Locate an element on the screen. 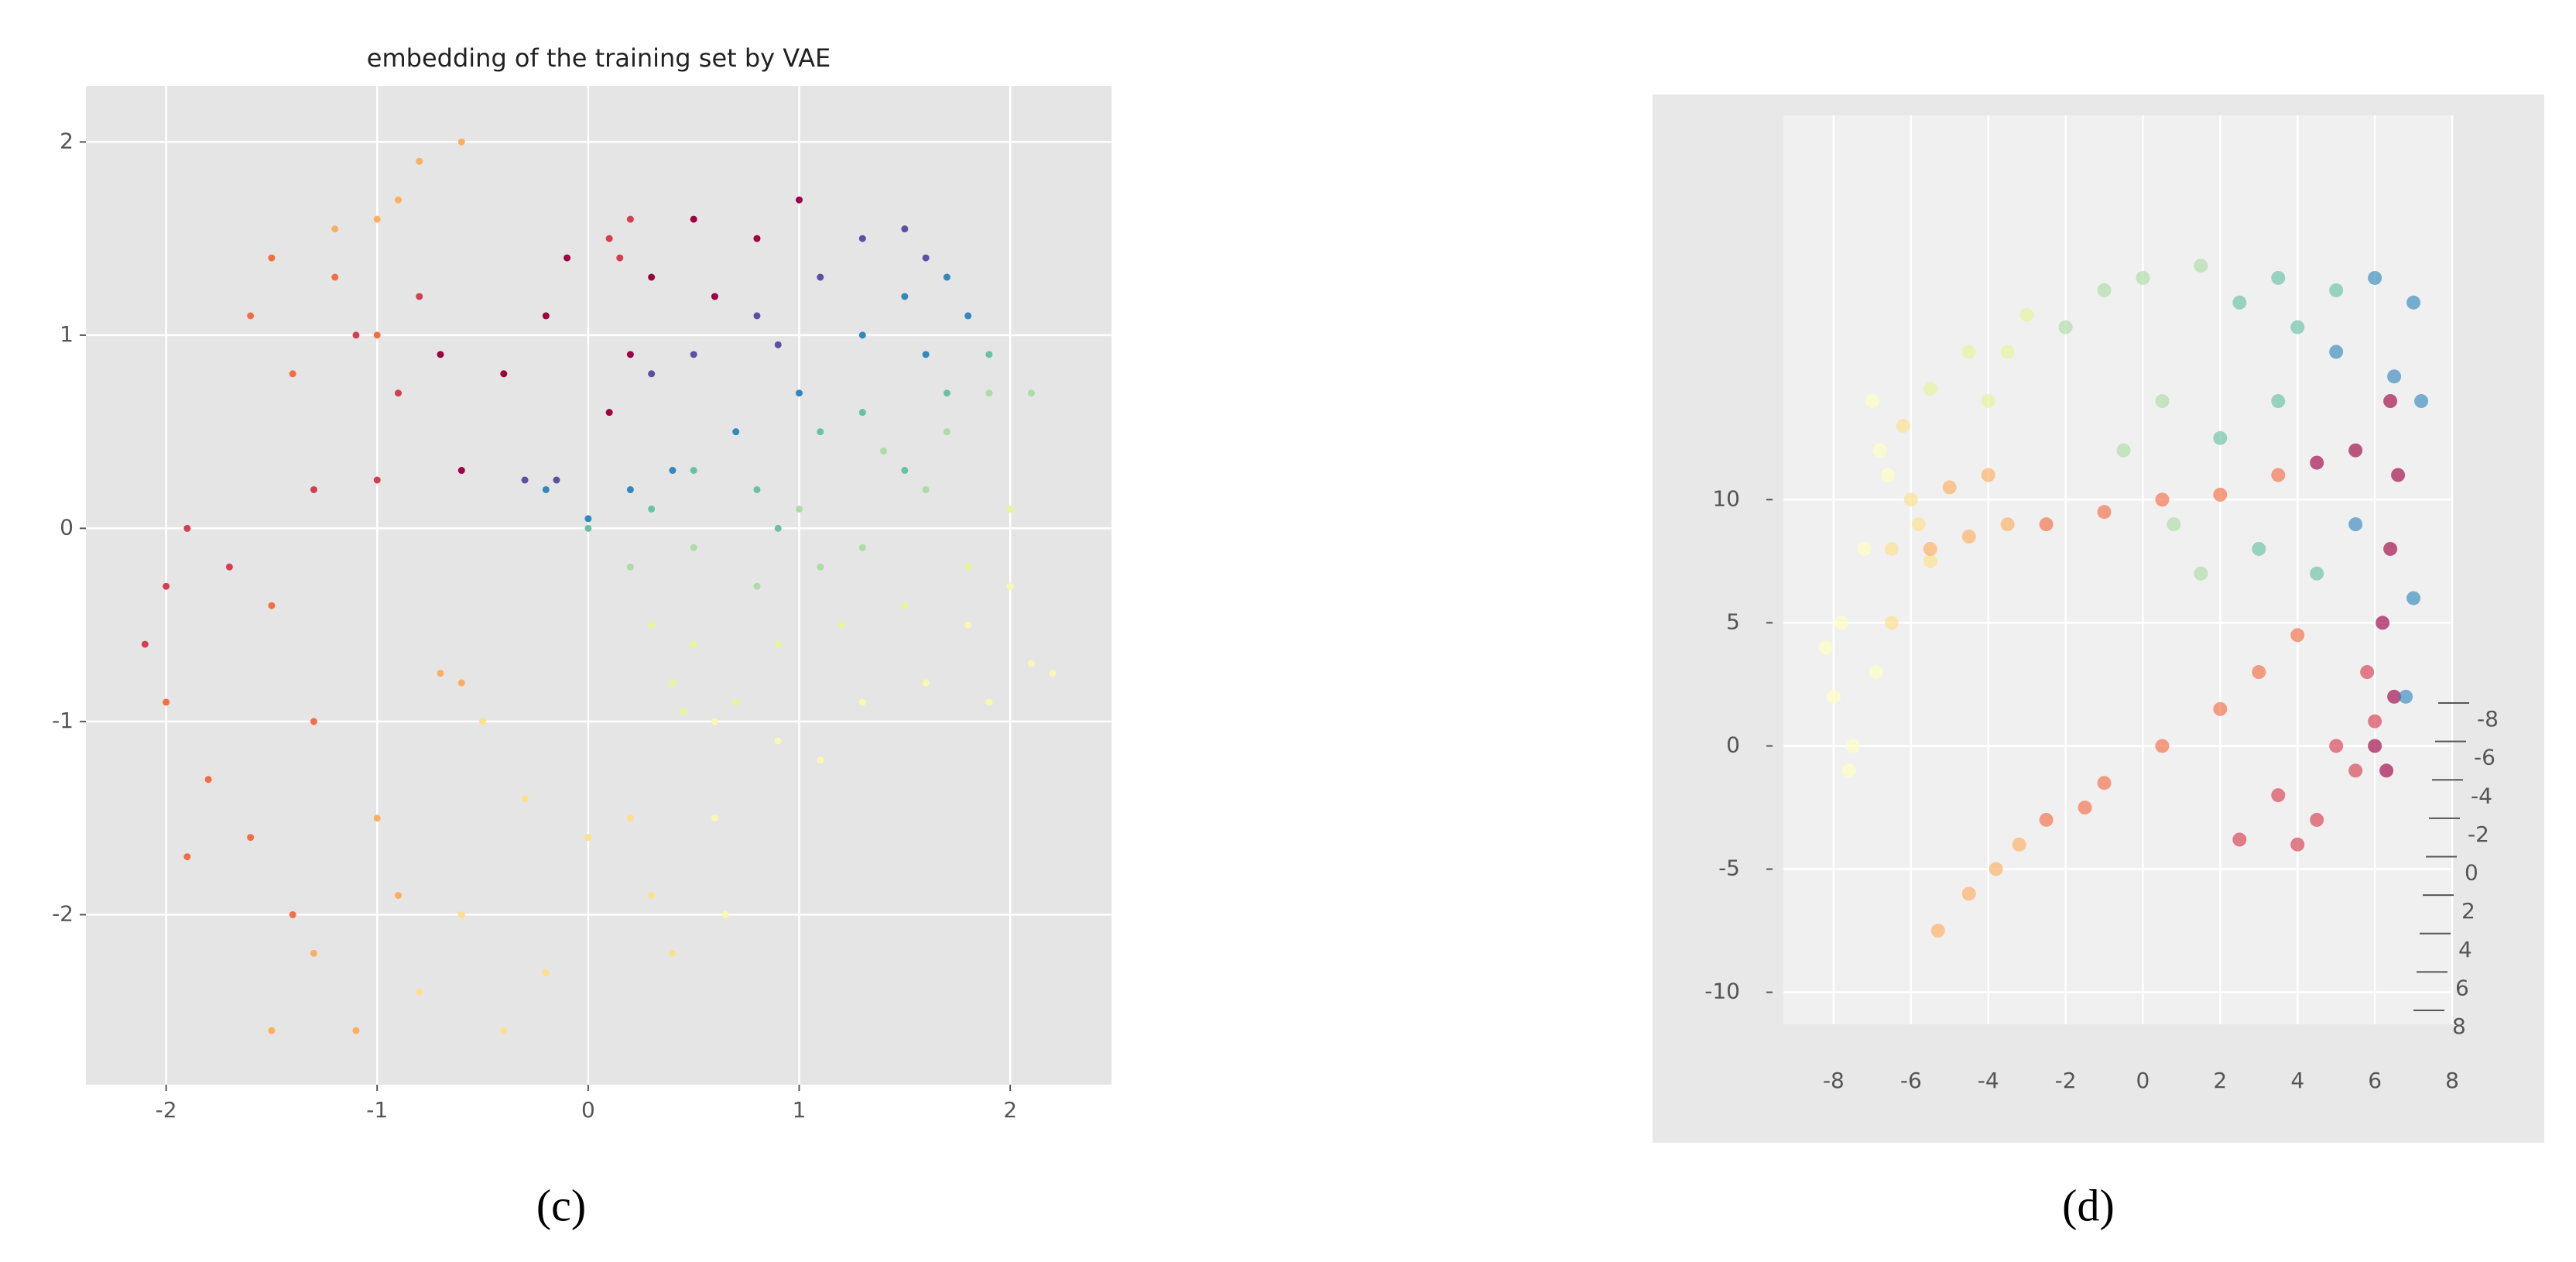 The height and width of the screenshot is (1262, 2576). x-tick-label: -2 is located at coordinates (2066, 1080).